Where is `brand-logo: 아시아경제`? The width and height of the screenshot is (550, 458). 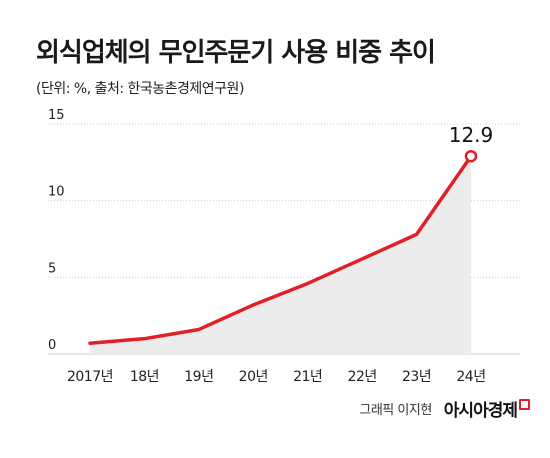
brand-logo: 아시아경제 is located at coordinates (487, 408).